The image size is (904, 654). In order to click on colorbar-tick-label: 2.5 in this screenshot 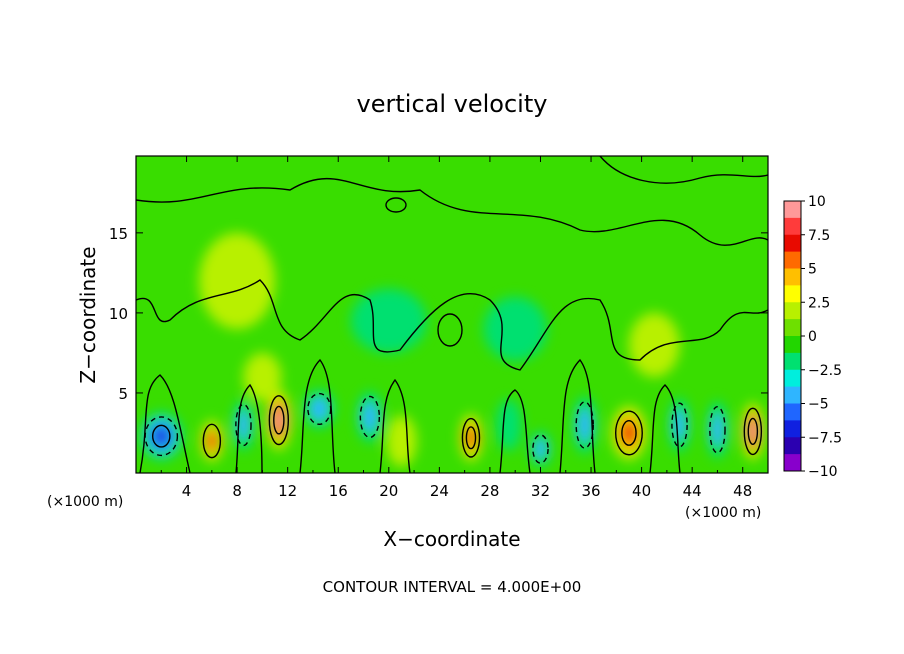, I will do `click(819, 303)`.